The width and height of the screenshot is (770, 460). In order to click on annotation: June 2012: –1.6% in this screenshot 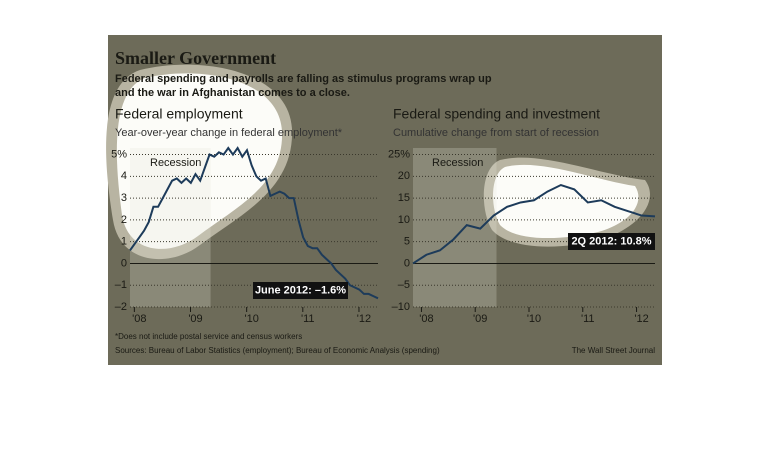, I will do `click(300, 290)`.